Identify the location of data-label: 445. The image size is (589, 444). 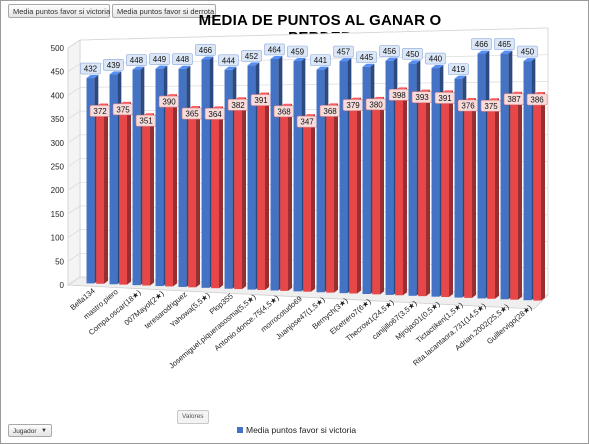
(367, 57).